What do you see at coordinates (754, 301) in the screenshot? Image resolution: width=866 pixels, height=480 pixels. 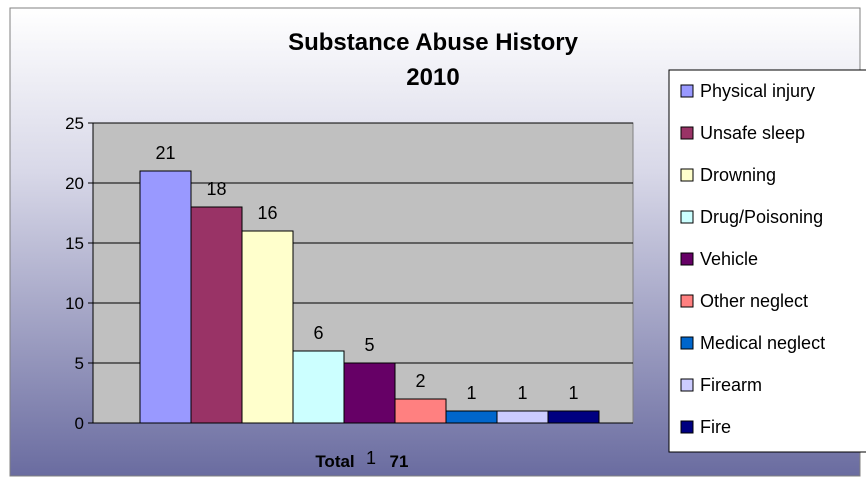 I see `legend-label: Other neglect` at bounding box center [754, 301].